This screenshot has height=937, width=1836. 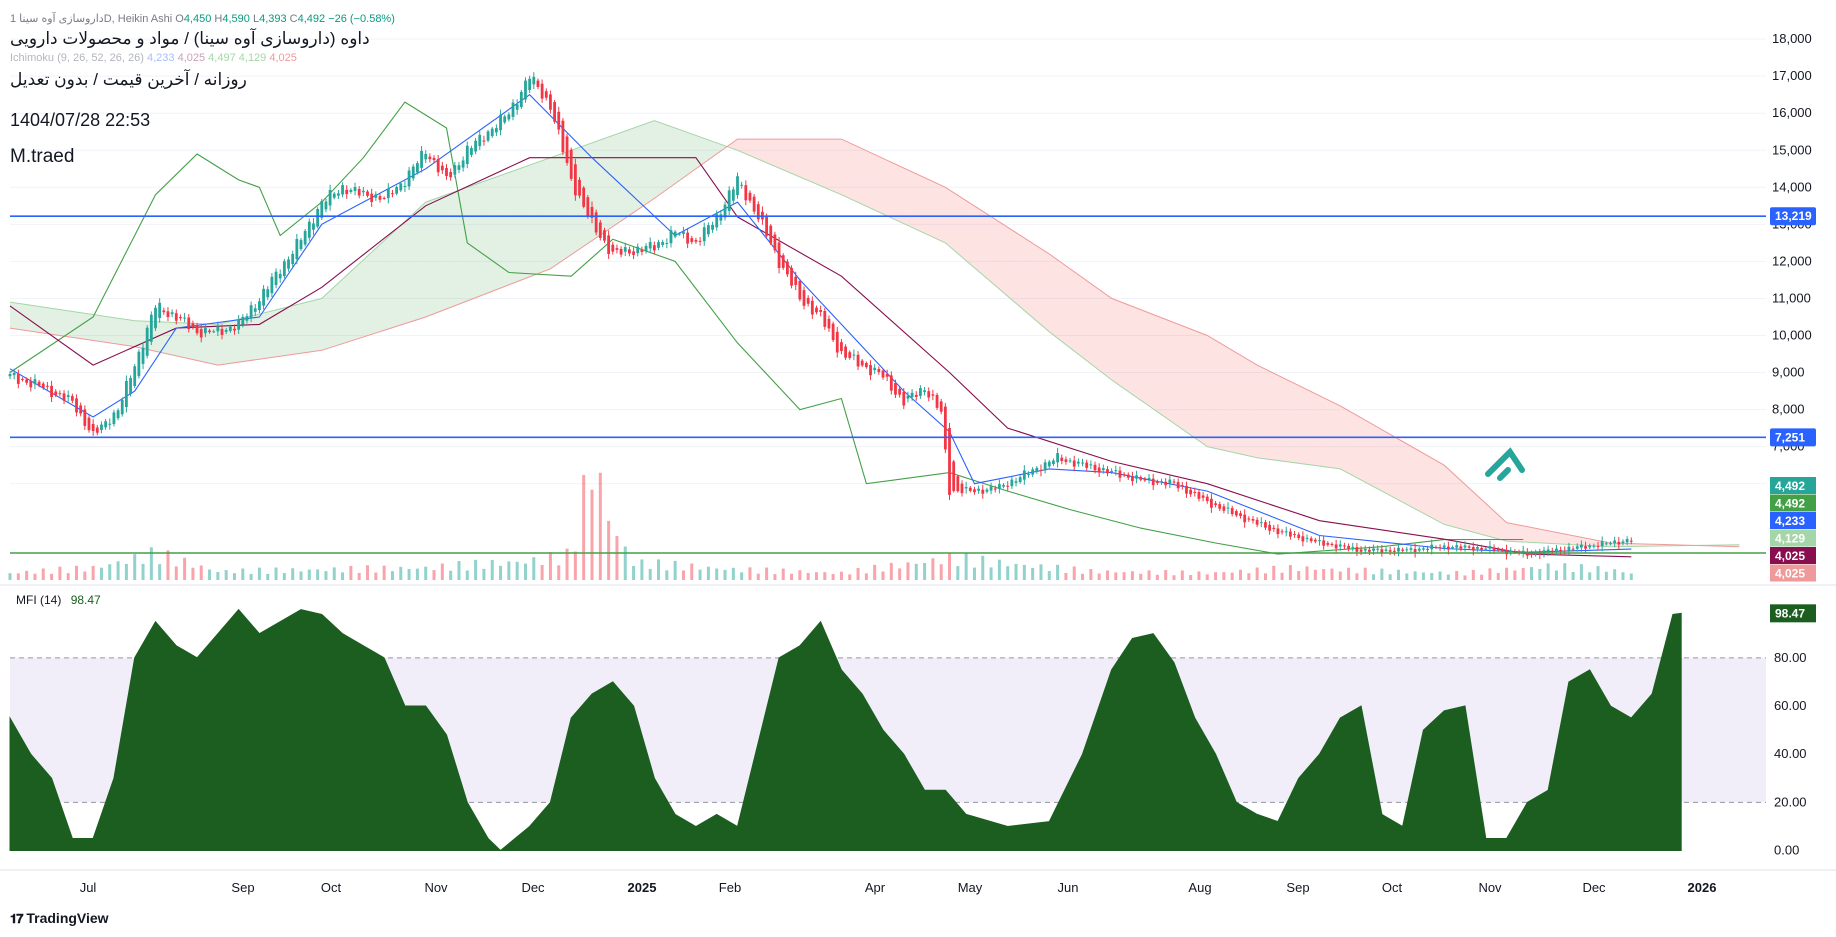 What do you see at coordinates (820, 526) in the screenshot?
I see `volume-bars` at bounding box center [820, 526].